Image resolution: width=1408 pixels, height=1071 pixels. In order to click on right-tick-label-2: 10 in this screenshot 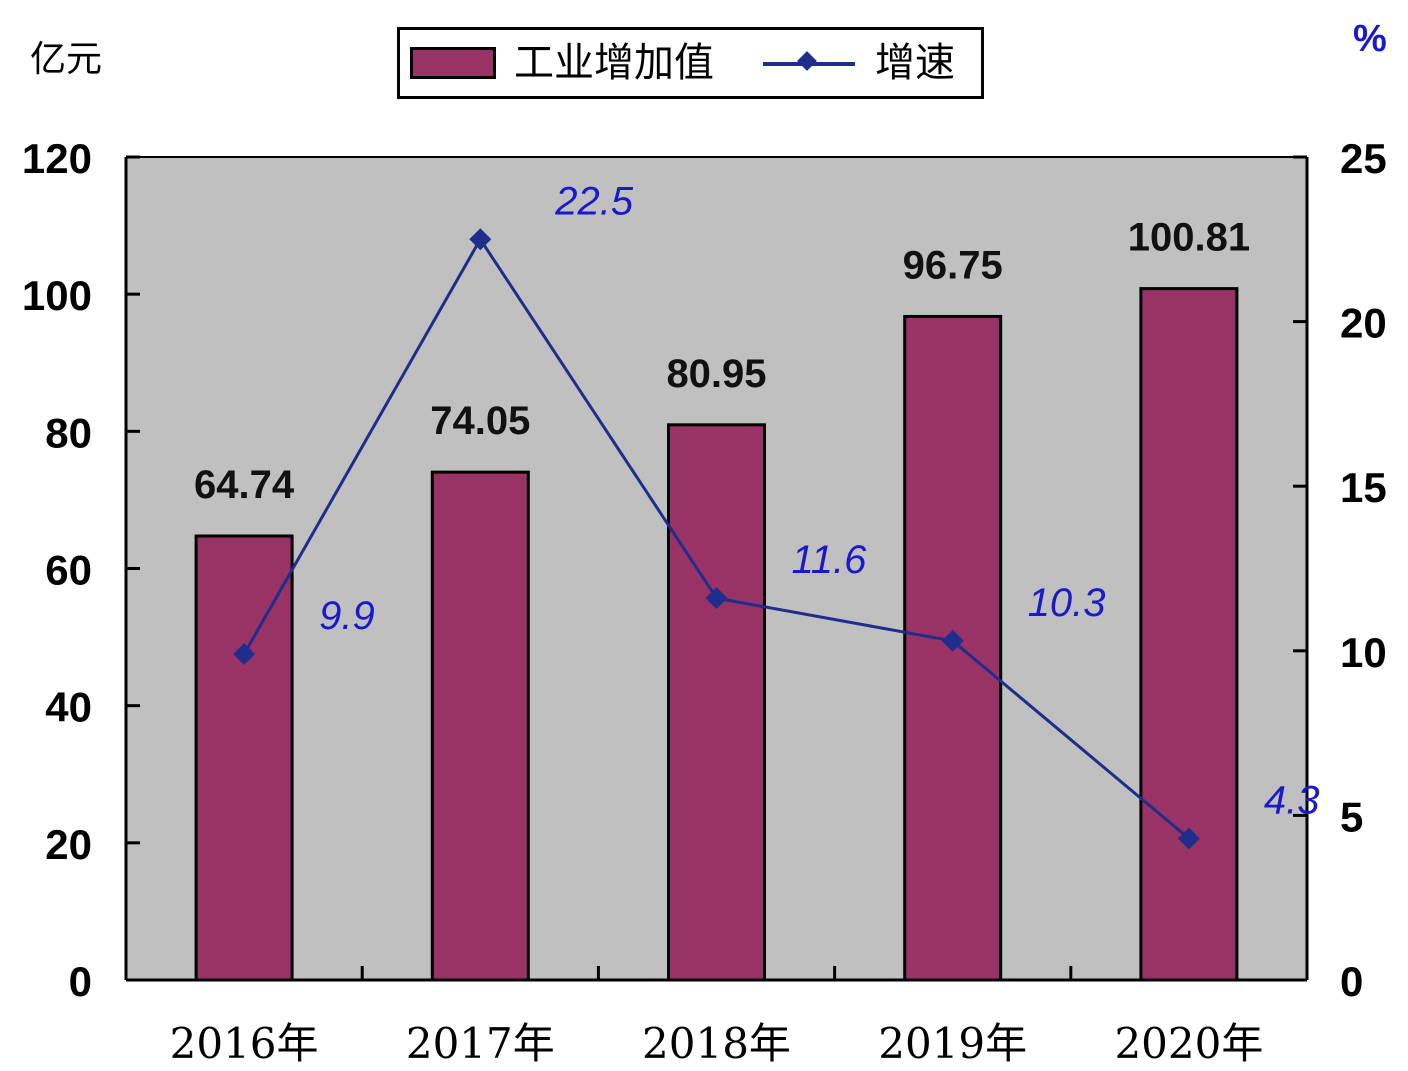, I will do `click(1363, 652)`.